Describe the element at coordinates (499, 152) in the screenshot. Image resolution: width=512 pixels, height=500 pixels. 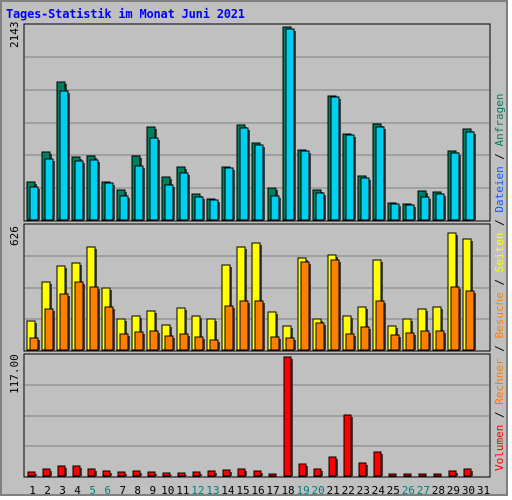
I see `legend-sep-5: /` at that location.